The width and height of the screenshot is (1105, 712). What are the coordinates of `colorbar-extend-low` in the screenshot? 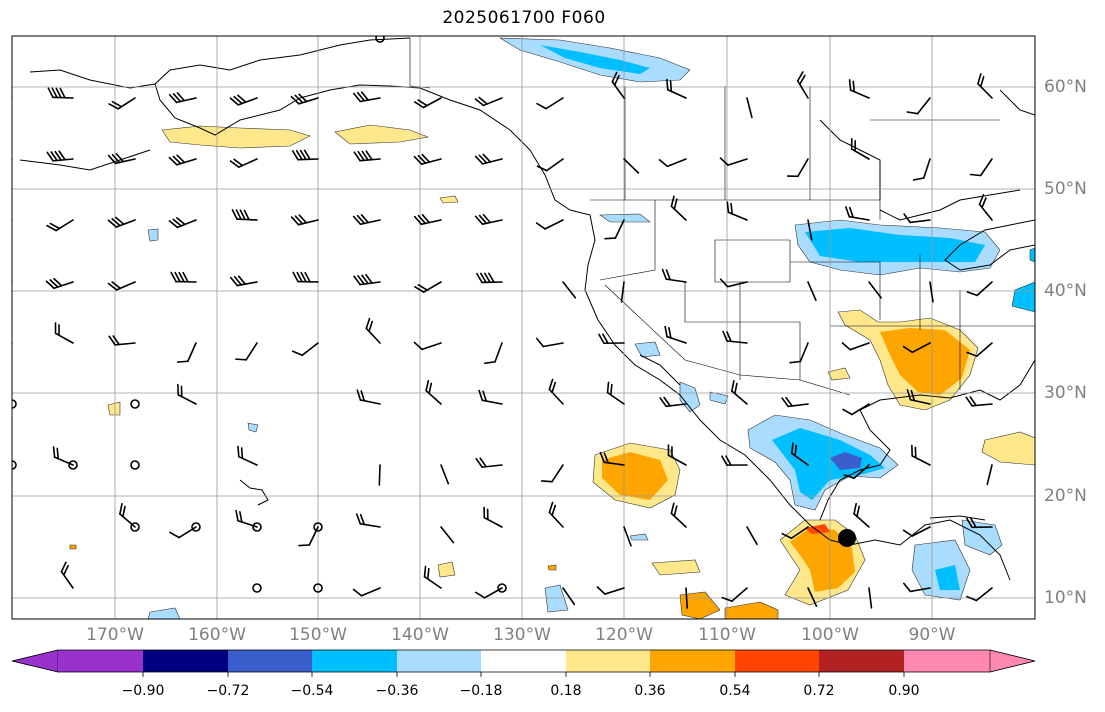 It's located at (35, 661).